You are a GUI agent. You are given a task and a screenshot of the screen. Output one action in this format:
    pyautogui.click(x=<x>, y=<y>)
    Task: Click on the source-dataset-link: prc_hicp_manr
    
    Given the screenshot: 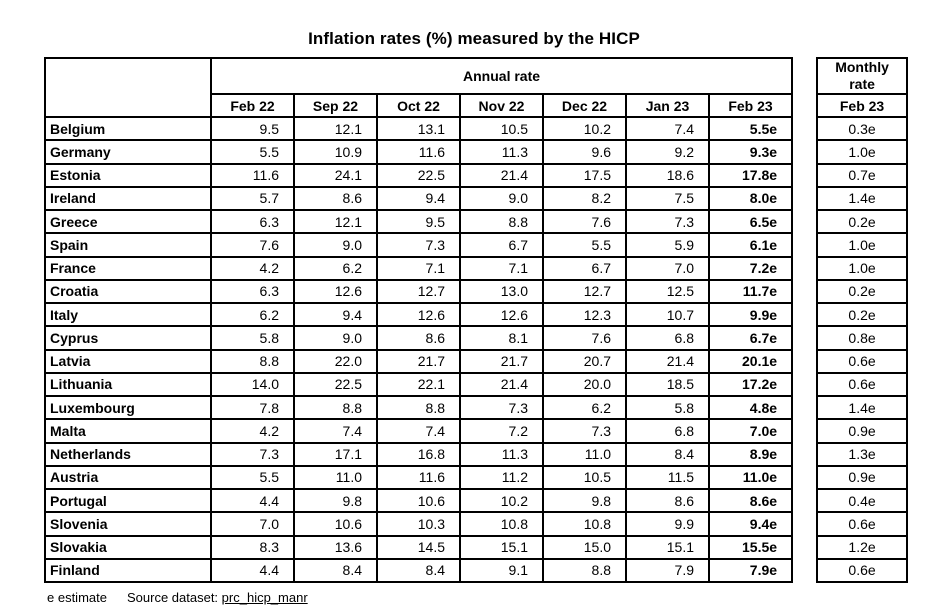 What is the action you would take?
    pyautogui.click(x=264, y=597)
    